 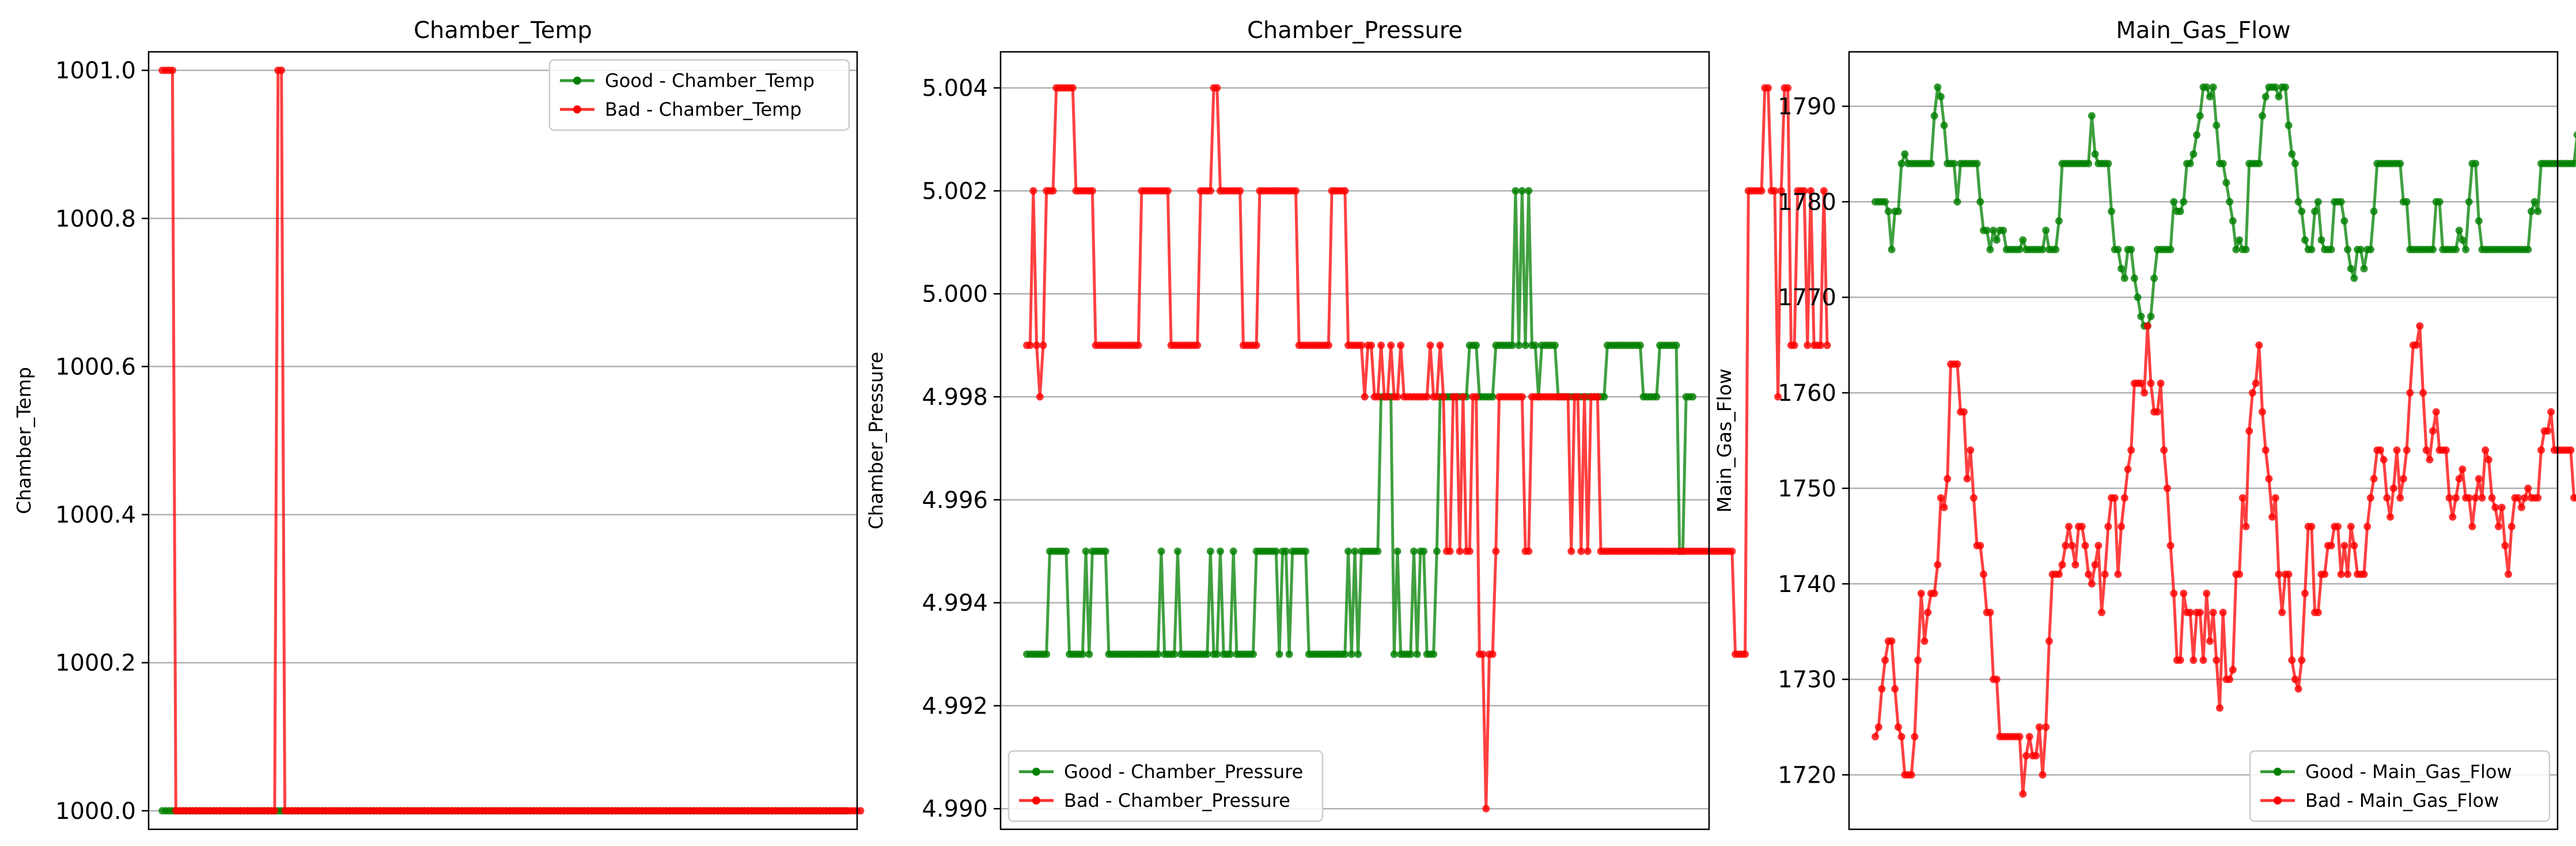 I want to click on chamber-pressure-ytick-label: 5.002, so click(x=955, y=191).